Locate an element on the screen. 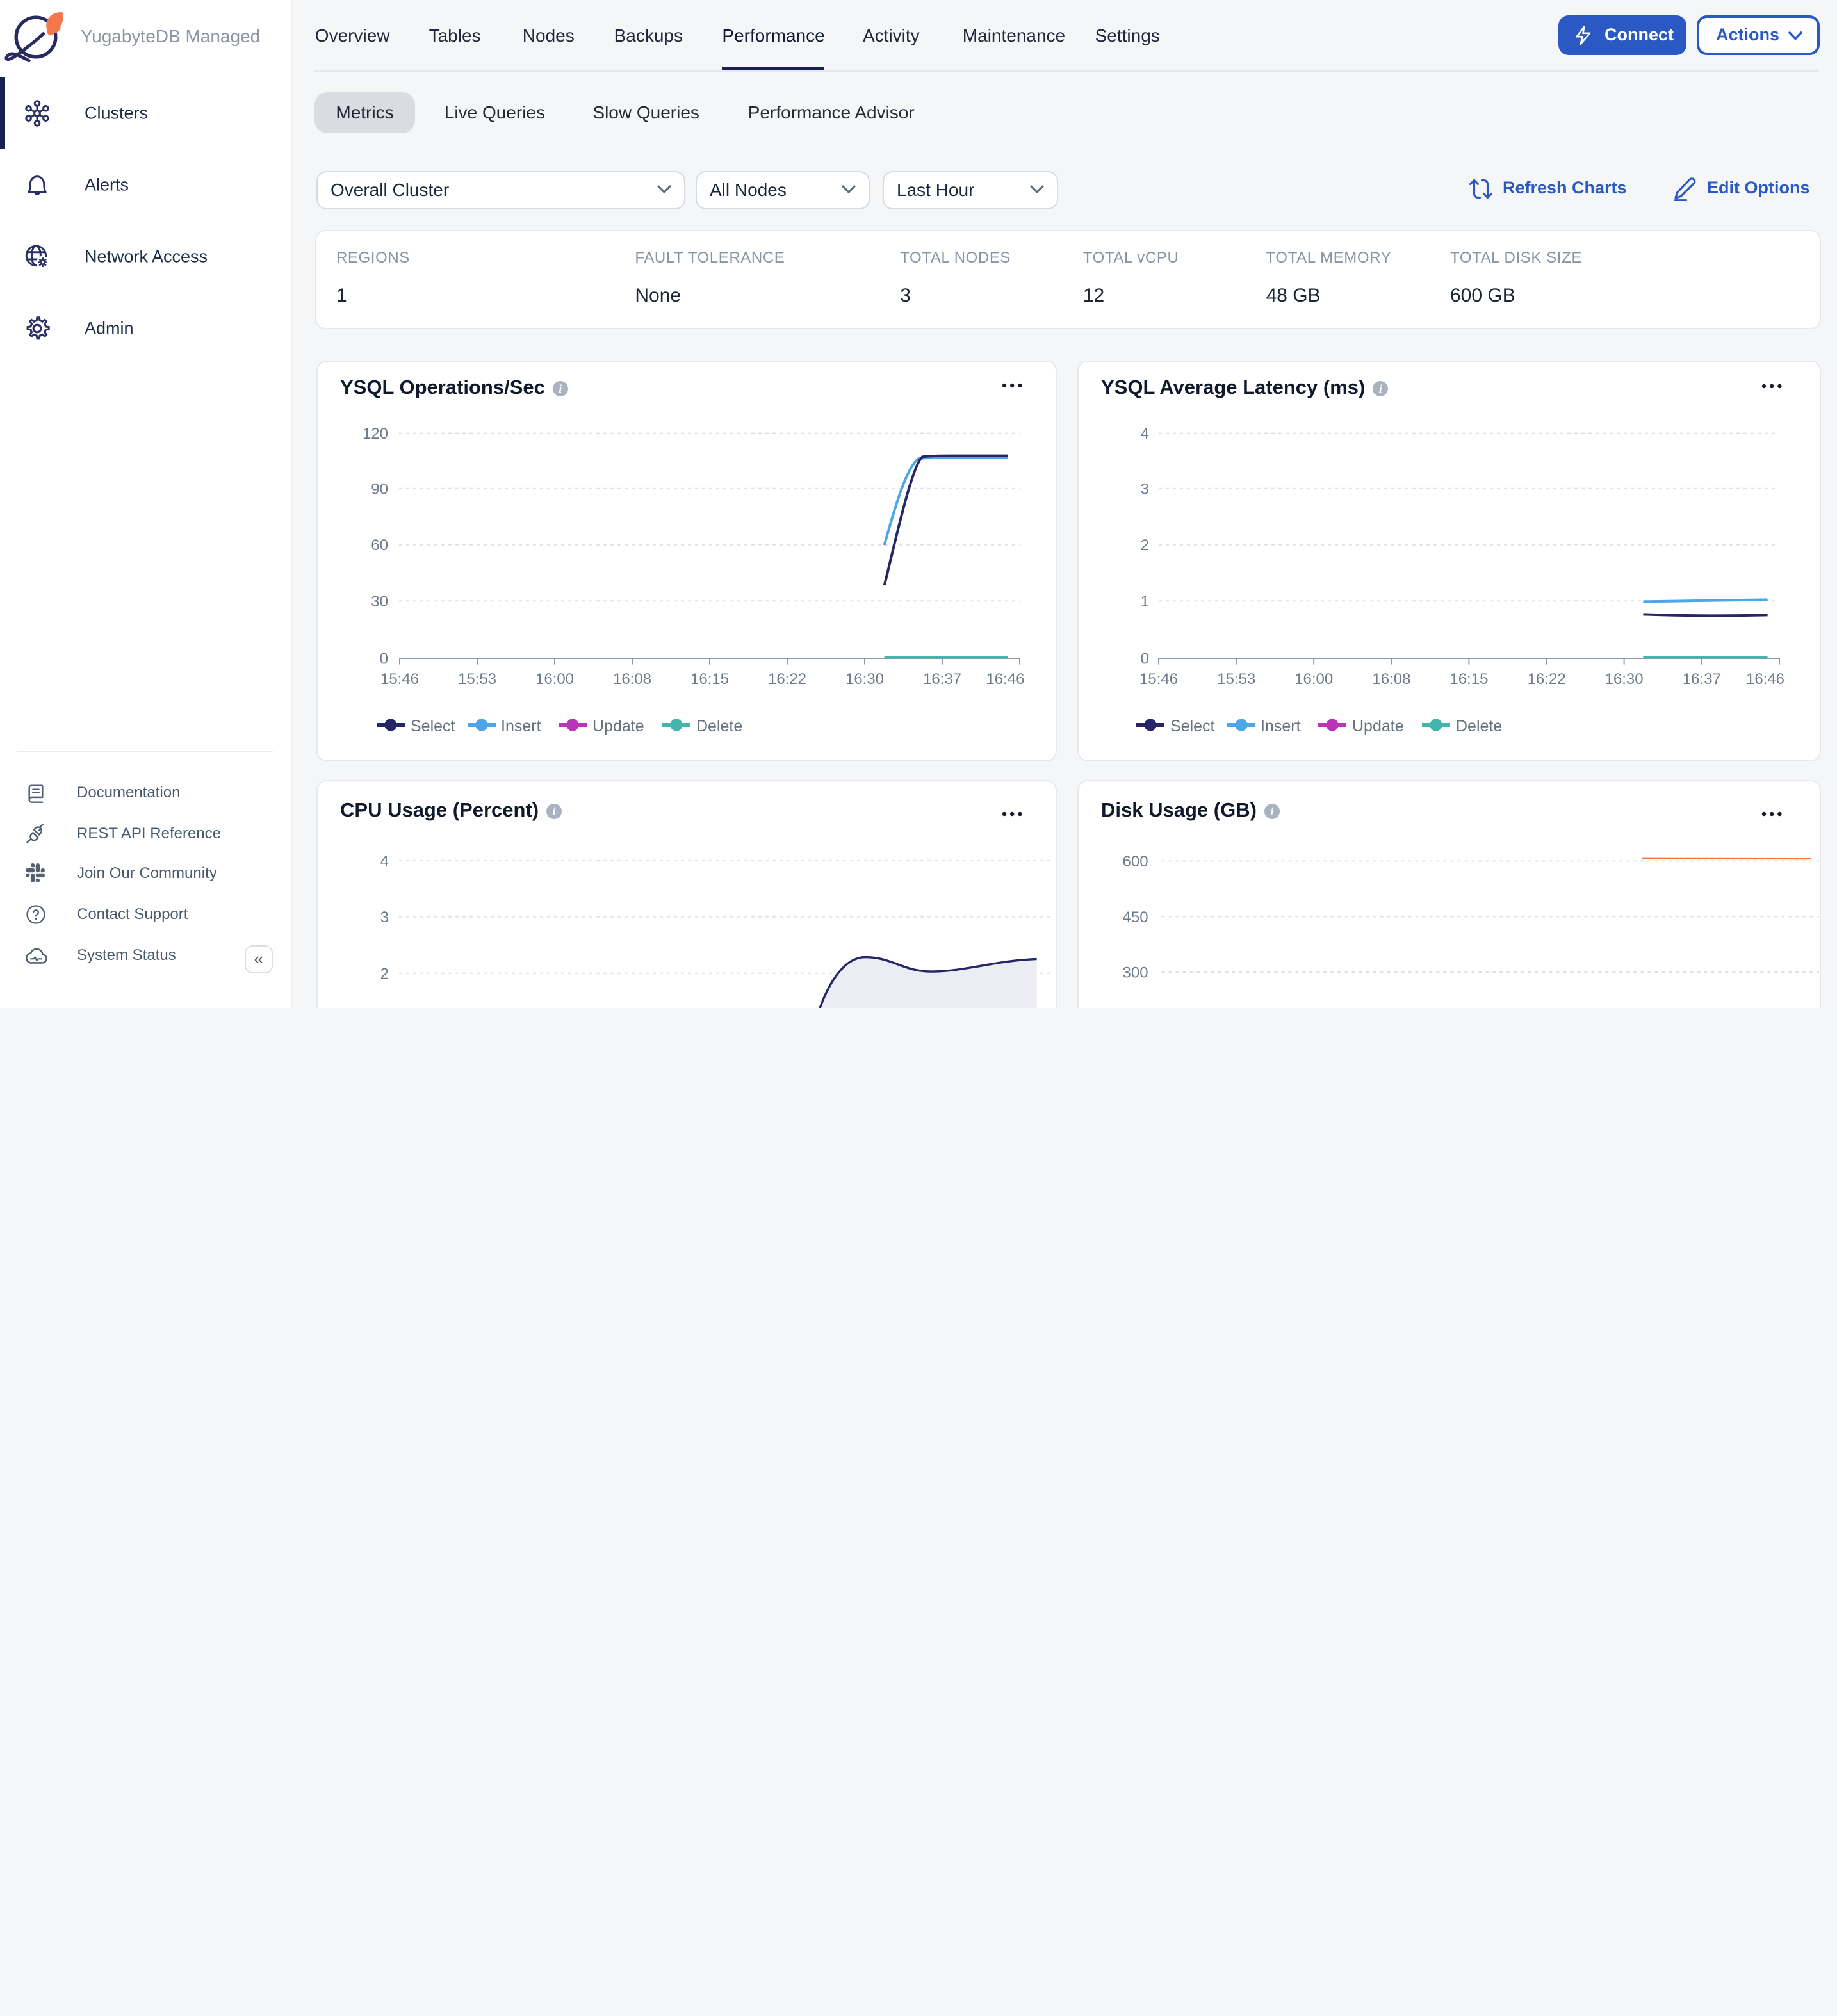 The height and width of the screenshot is (2016, 1837). svg-text: 90 is located at coordinates (379, 489).